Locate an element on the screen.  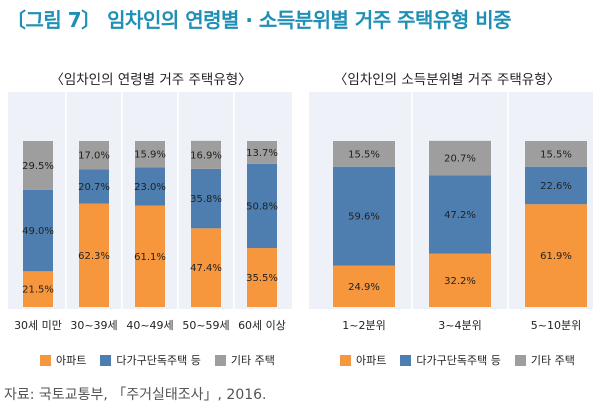
income-chart-legend: 아파트 다가구단독주택 등 기타 주택 is located at coordinates (464, 360).